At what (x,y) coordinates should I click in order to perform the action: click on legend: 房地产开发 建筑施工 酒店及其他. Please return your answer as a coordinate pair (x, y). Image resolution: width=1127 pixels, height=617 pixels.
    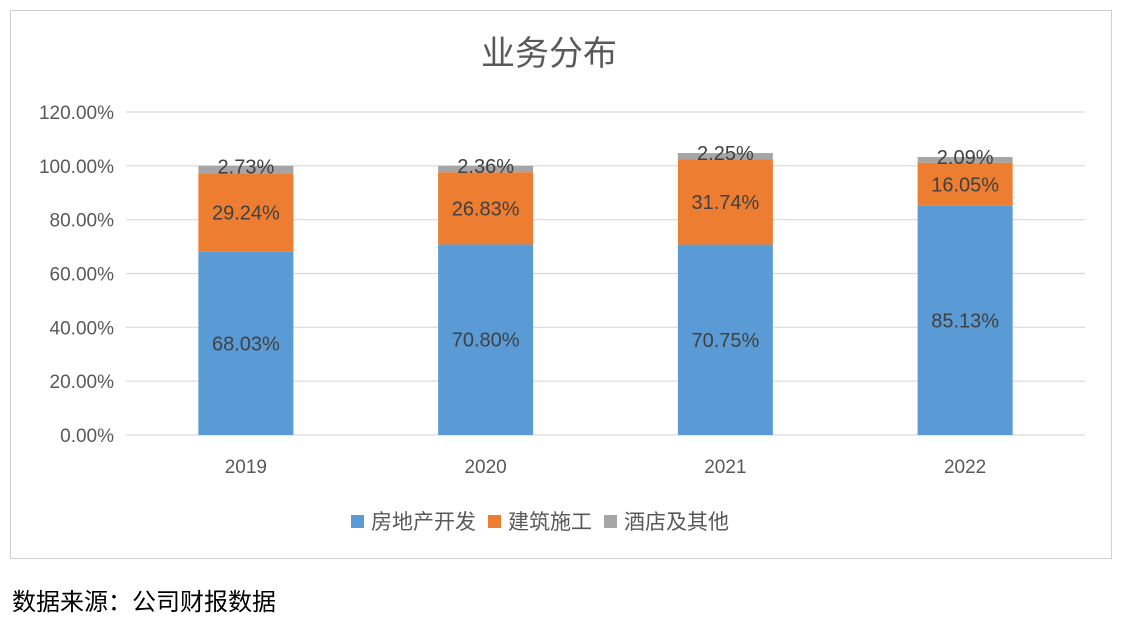
    Looking at the image, I should click on (540, 522).